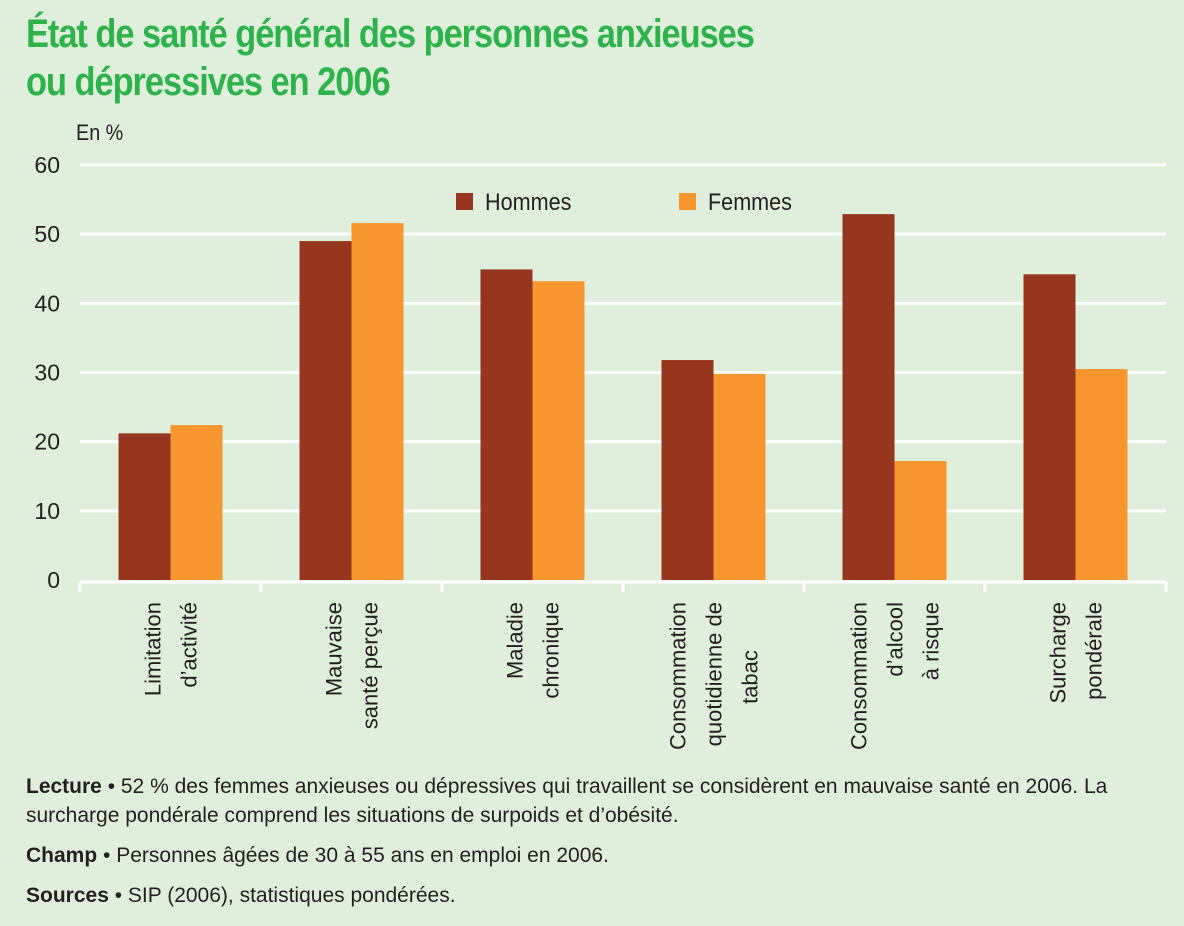  Describe the element at coordinates (47, 303) in the screenshot. I see `y-tick-label: 40` at that location.